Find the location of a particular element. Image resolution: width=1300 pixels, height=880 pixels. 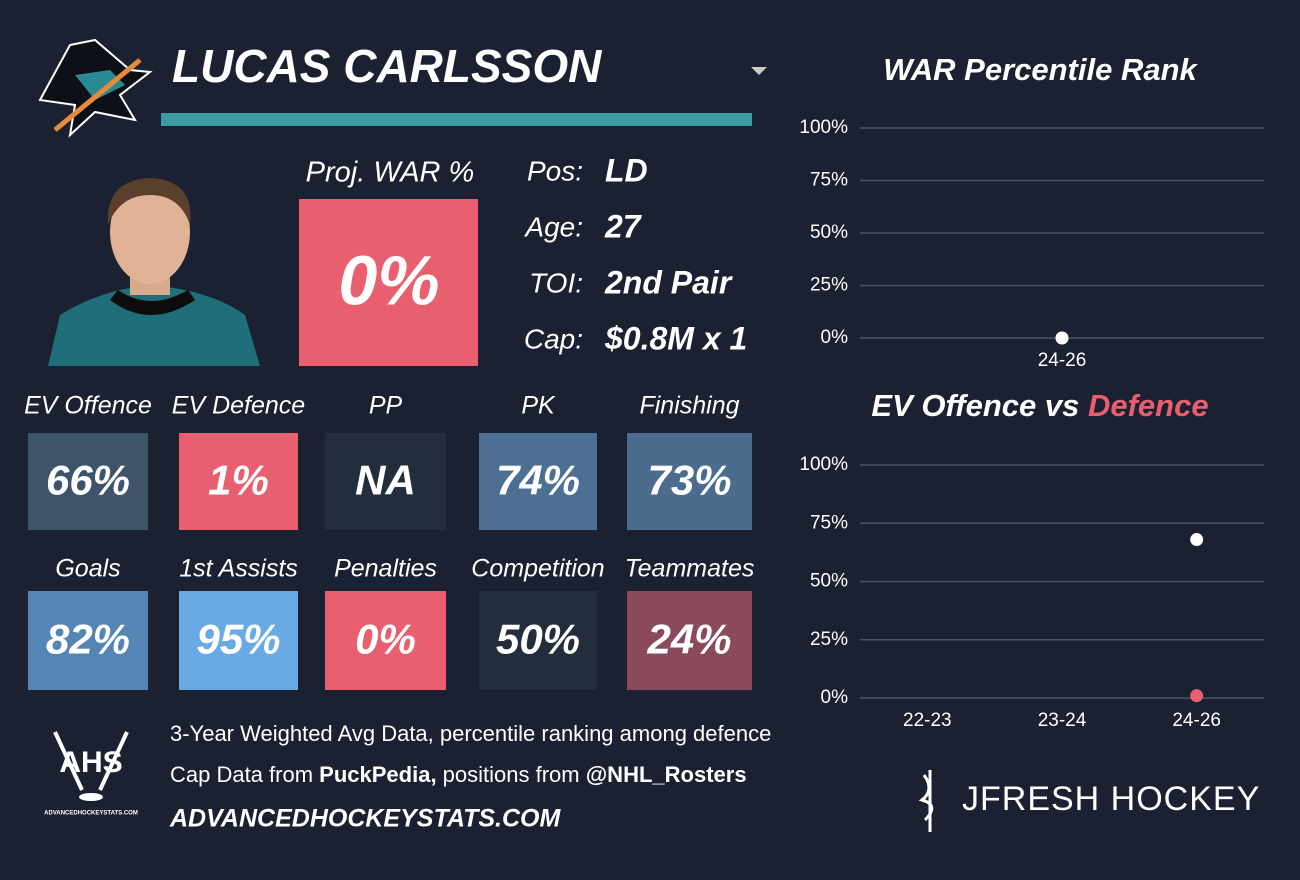

tile-value: 66% is located at coordinates (88, 480).